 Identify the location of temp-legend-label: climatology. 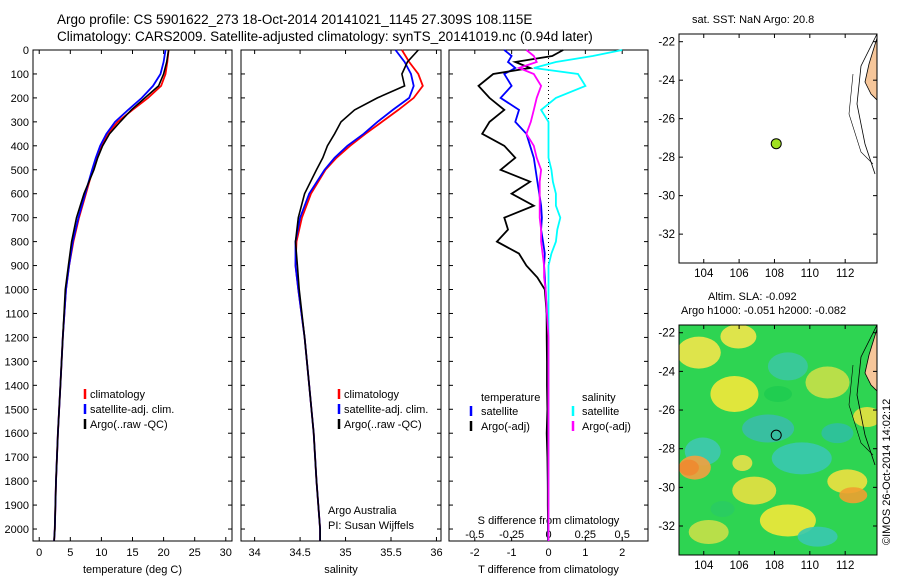
(118, 395).